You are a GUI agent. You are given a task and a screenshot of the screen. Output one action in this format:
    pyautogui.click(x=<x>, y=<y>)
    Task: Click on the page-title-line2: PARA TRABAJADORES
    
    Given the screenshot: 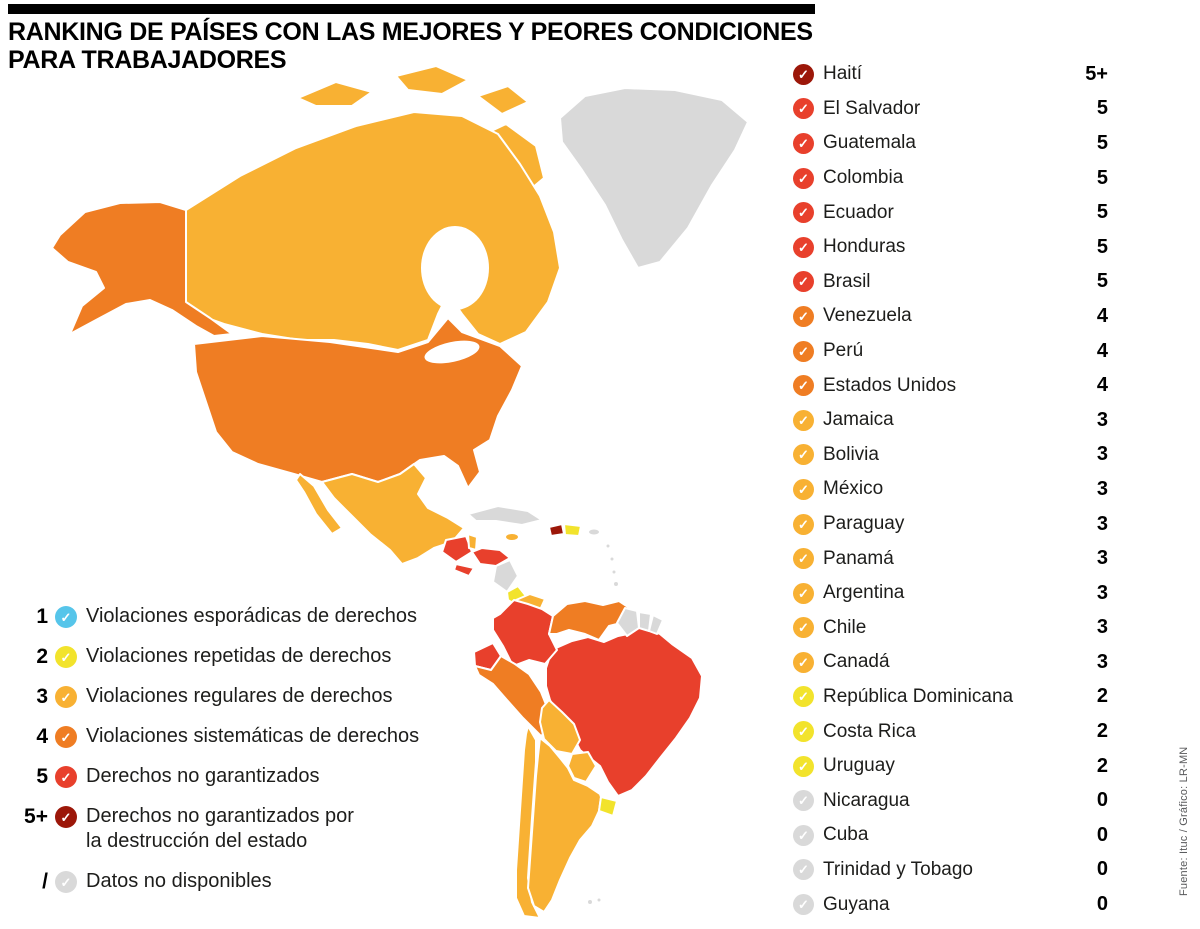 What is the action you would take?
    pyautogui.click(x=147, y=60)
    